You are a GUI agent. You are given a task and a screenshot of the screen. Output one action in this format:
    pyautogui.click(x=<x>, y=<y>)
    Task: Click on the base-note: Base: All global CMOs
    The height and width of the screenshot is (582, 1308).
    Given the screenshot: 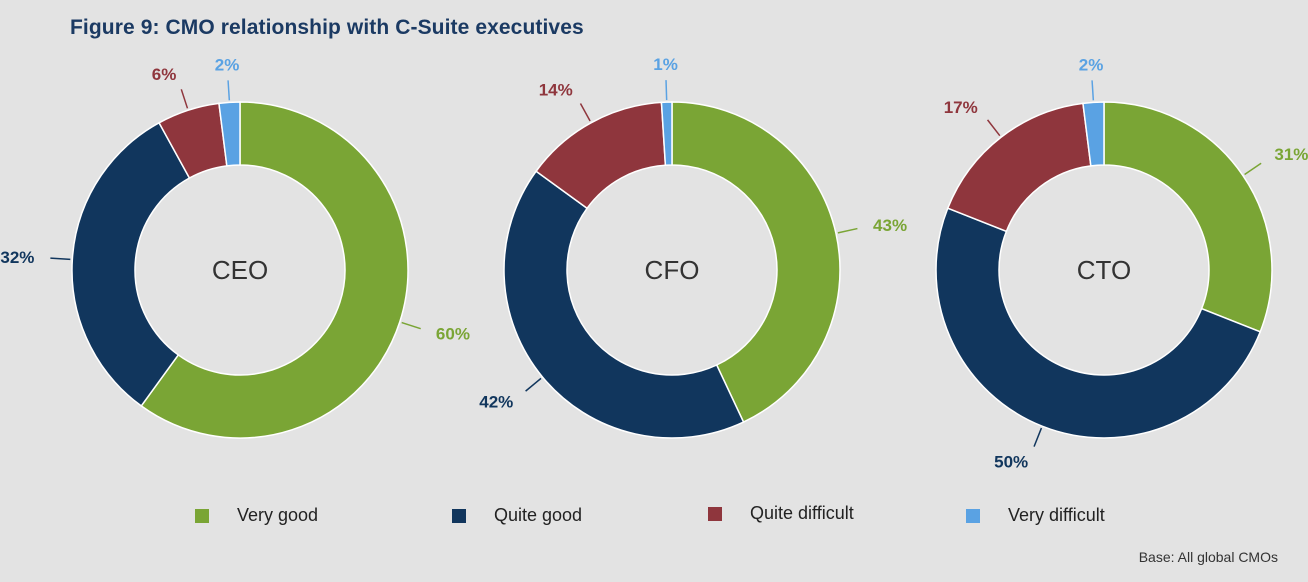 What is the action you would take?
    pyautogui.click(x=1208, y=557)
    